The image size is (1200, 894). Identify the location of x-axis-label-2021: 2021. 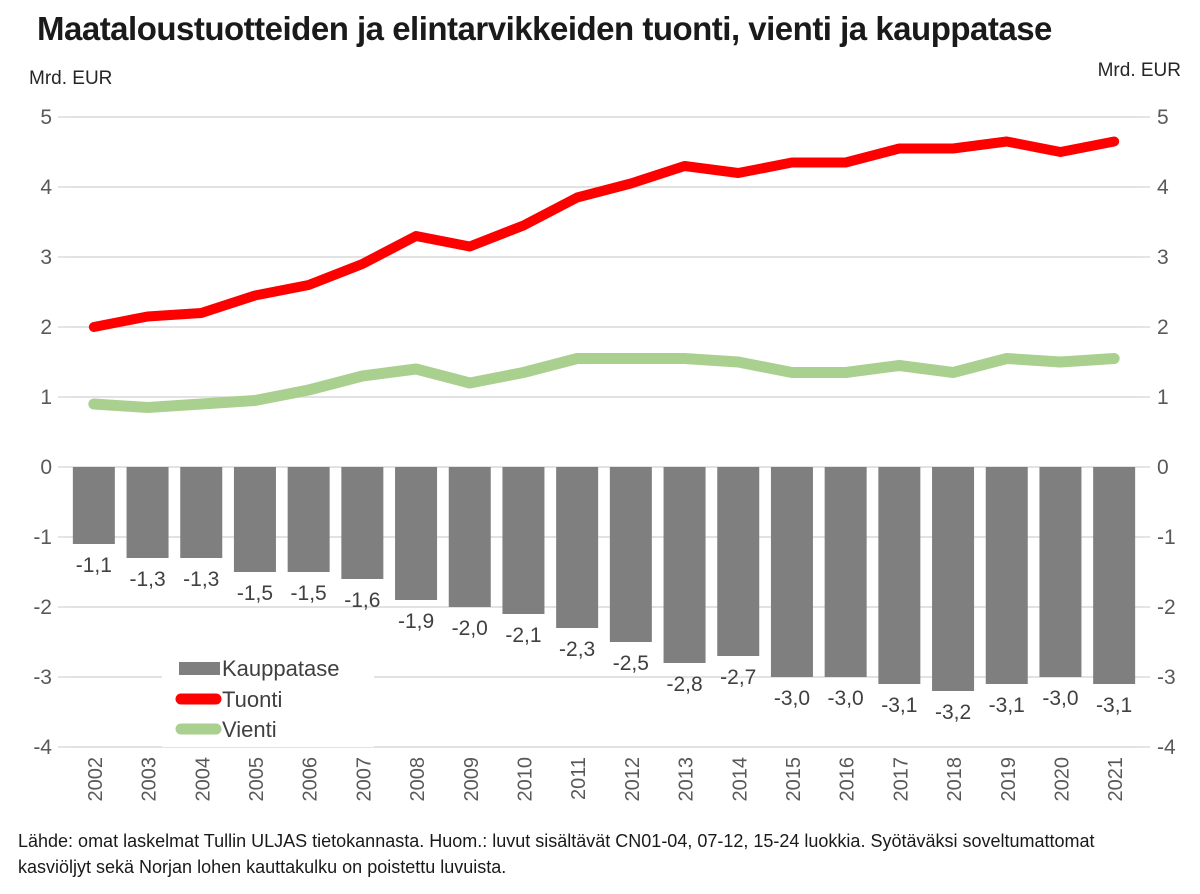
(1116, 779).